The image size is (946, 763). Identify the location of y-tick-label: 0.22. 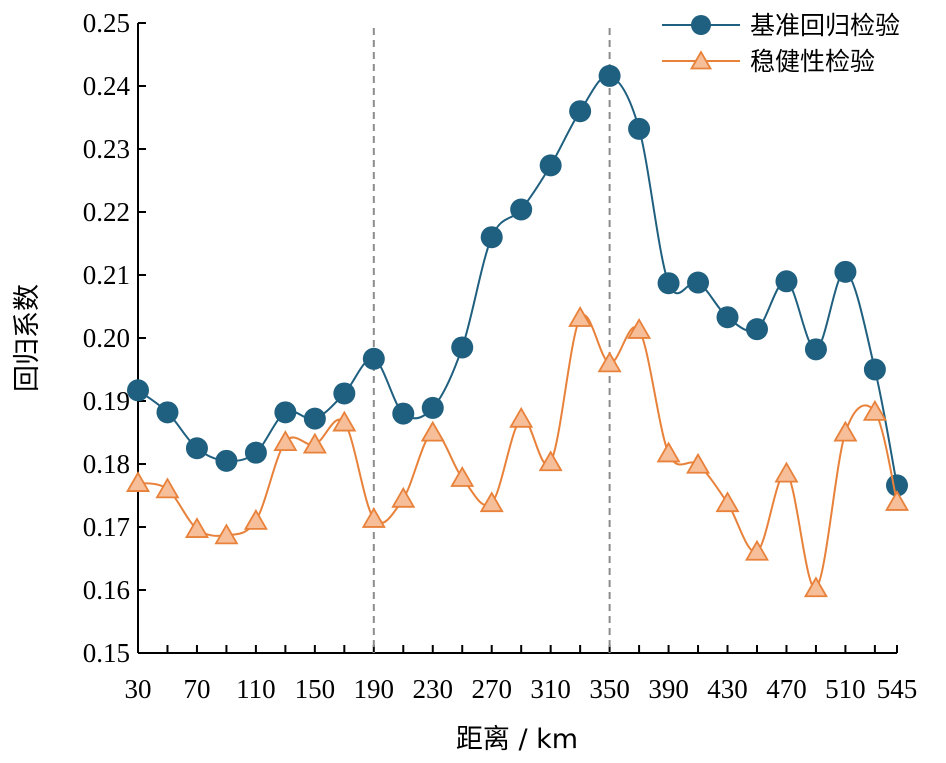
(106, 212).